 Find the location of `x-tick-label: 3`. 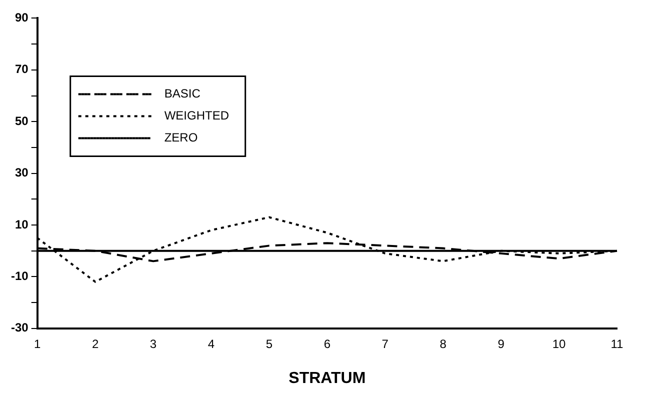

x-tick-label: 3 is located at coordinates (153, 343).